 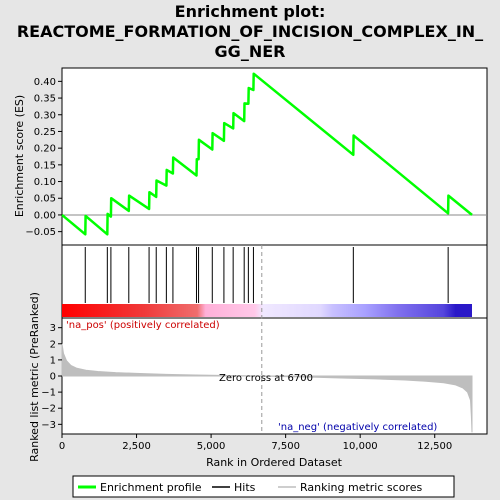 What do you see at coordinates (250, 51) in the screenshot?
I see `chart-title-line-3: GG_NER` at bounding box center [250, 51].